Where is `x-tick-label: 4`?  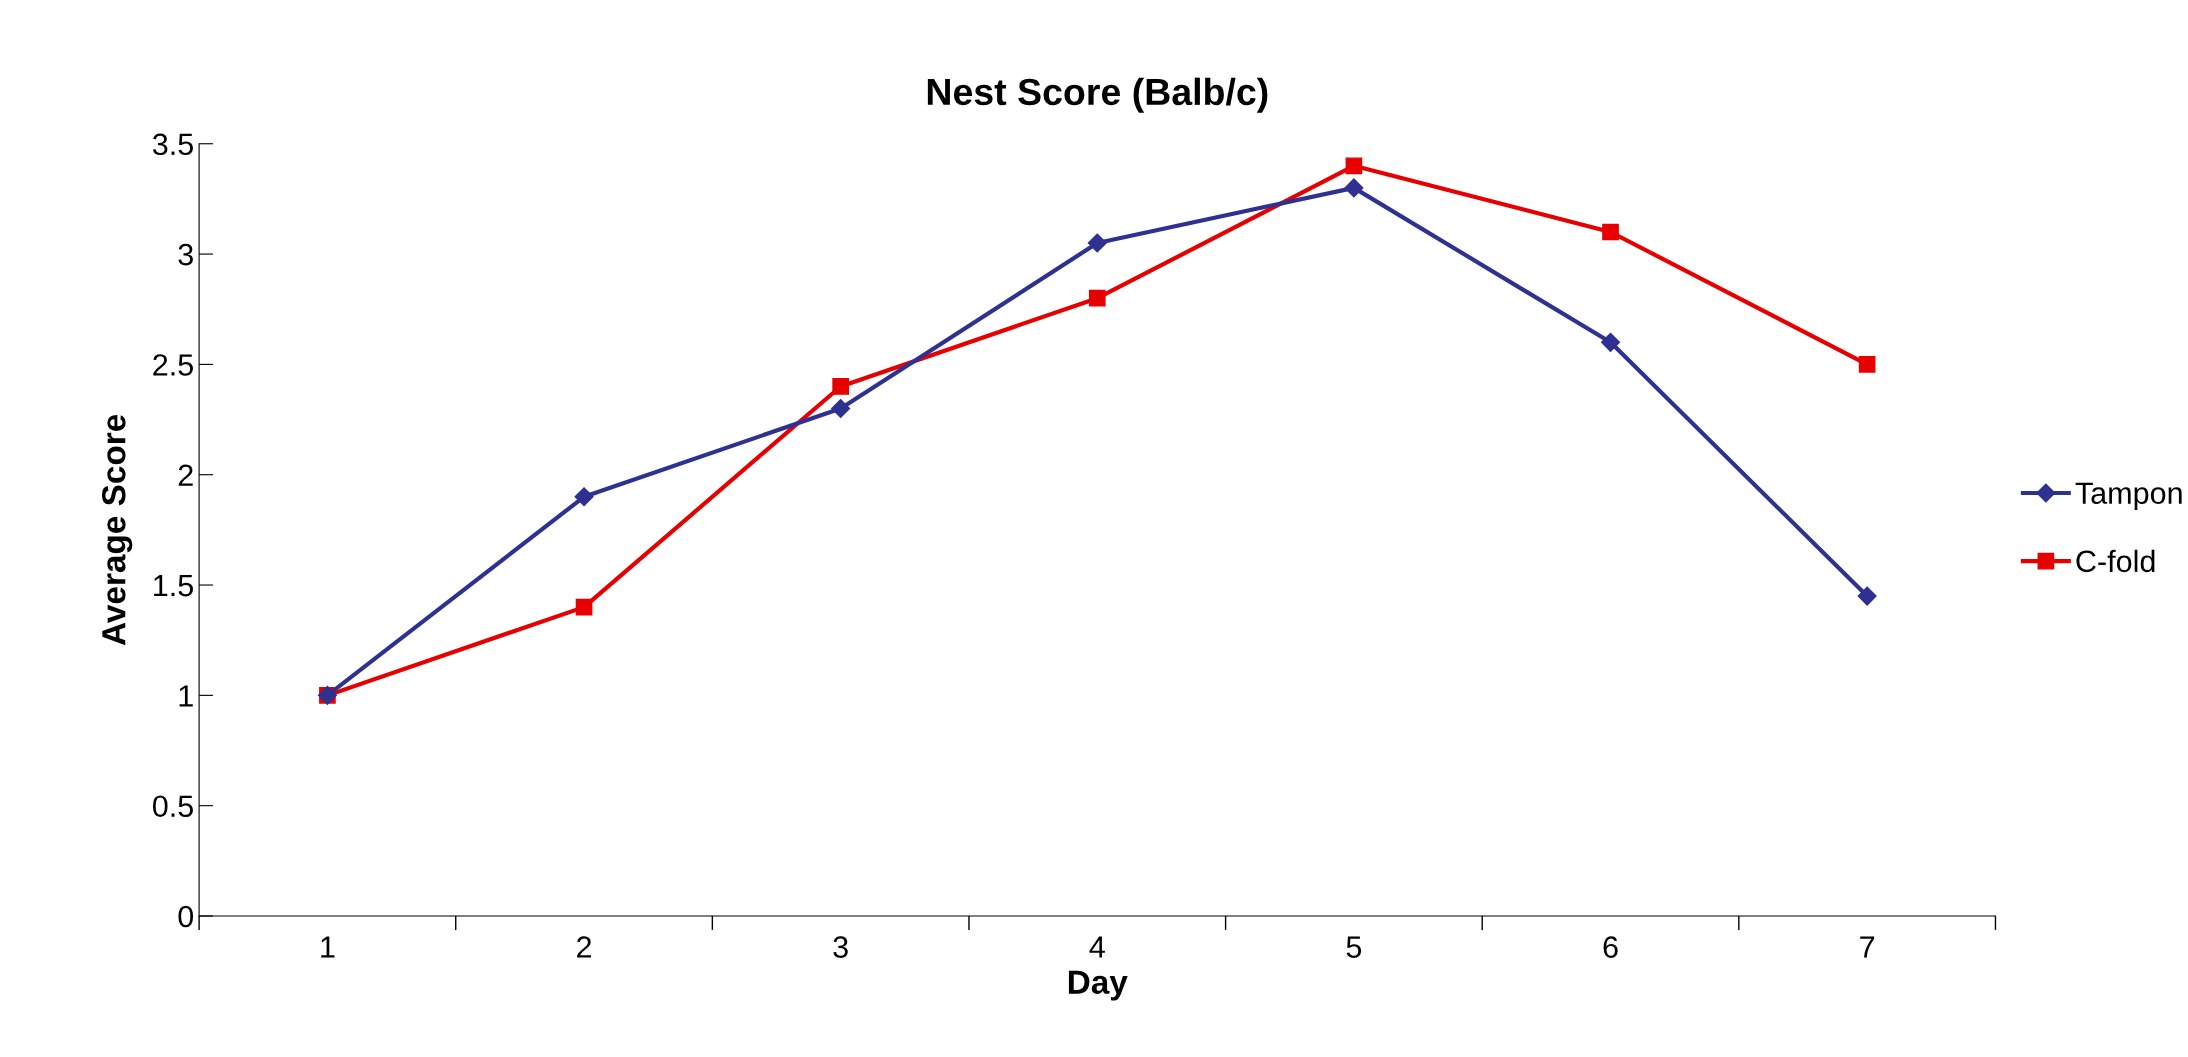 x-tick-label: 4 is located at coordinates (1097, 947).